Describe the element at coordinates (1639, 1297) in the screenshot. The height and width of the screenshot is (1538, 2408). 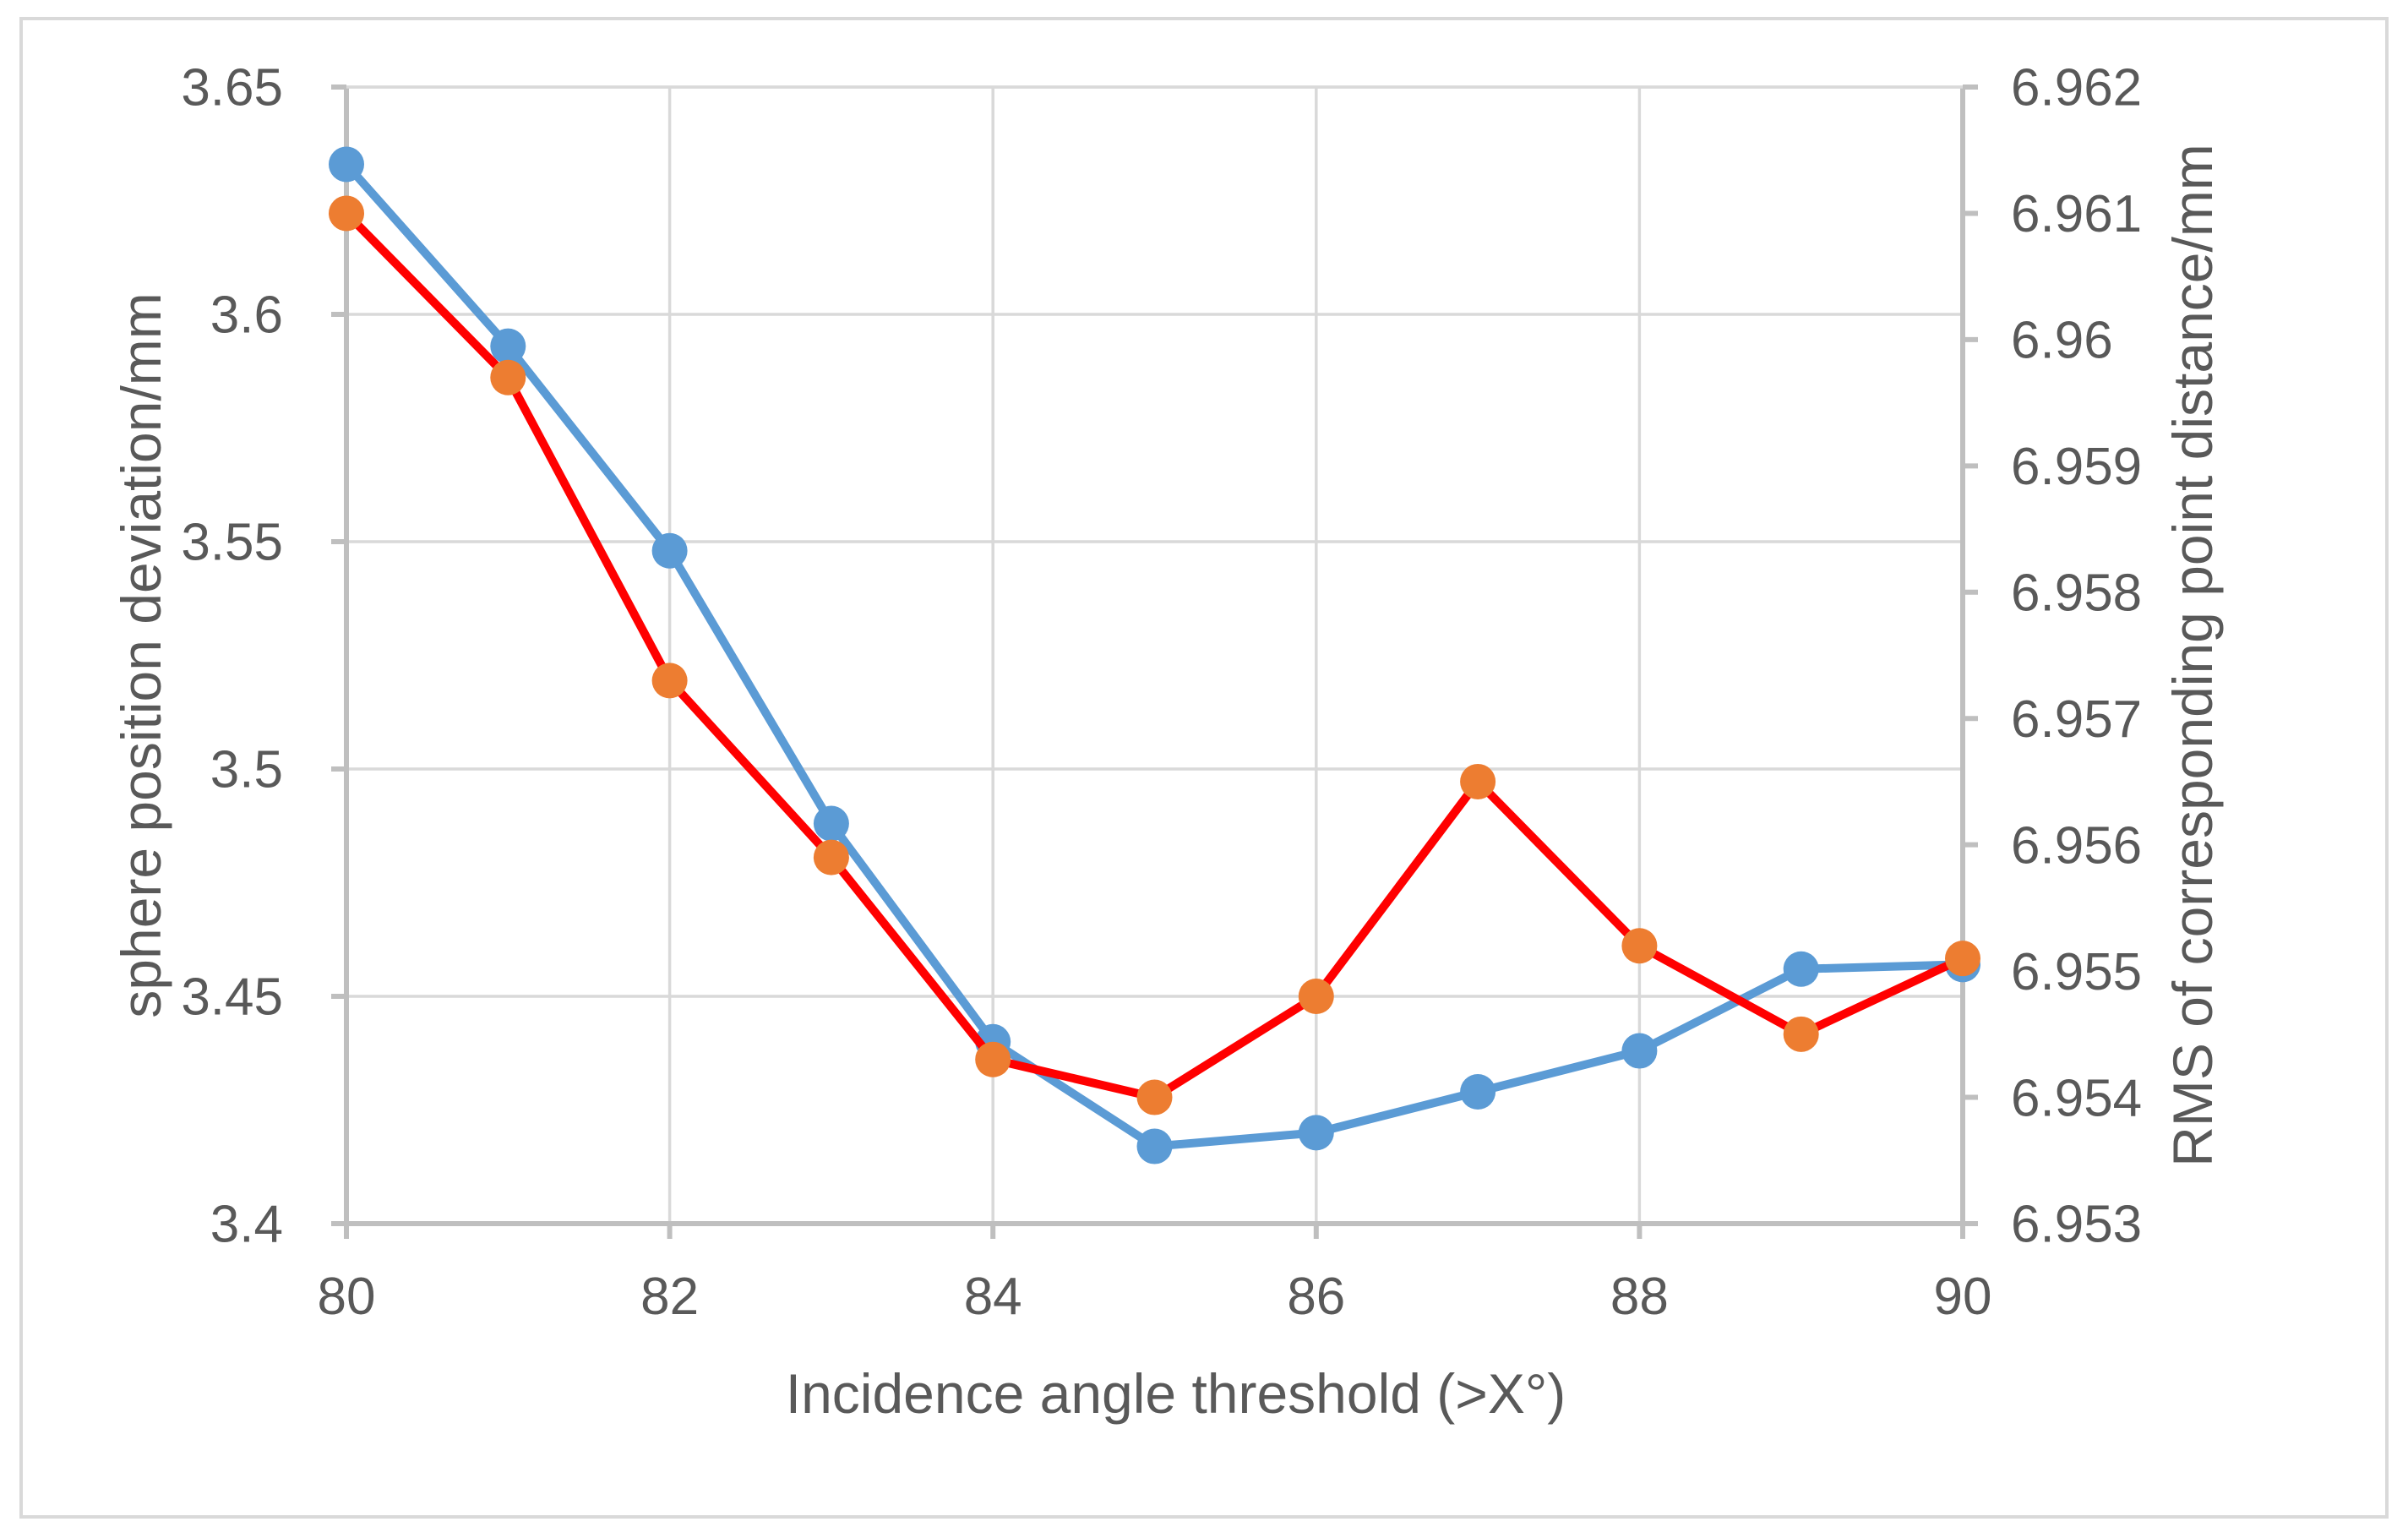
I see `x-axis-tick-label: 88` at that location.